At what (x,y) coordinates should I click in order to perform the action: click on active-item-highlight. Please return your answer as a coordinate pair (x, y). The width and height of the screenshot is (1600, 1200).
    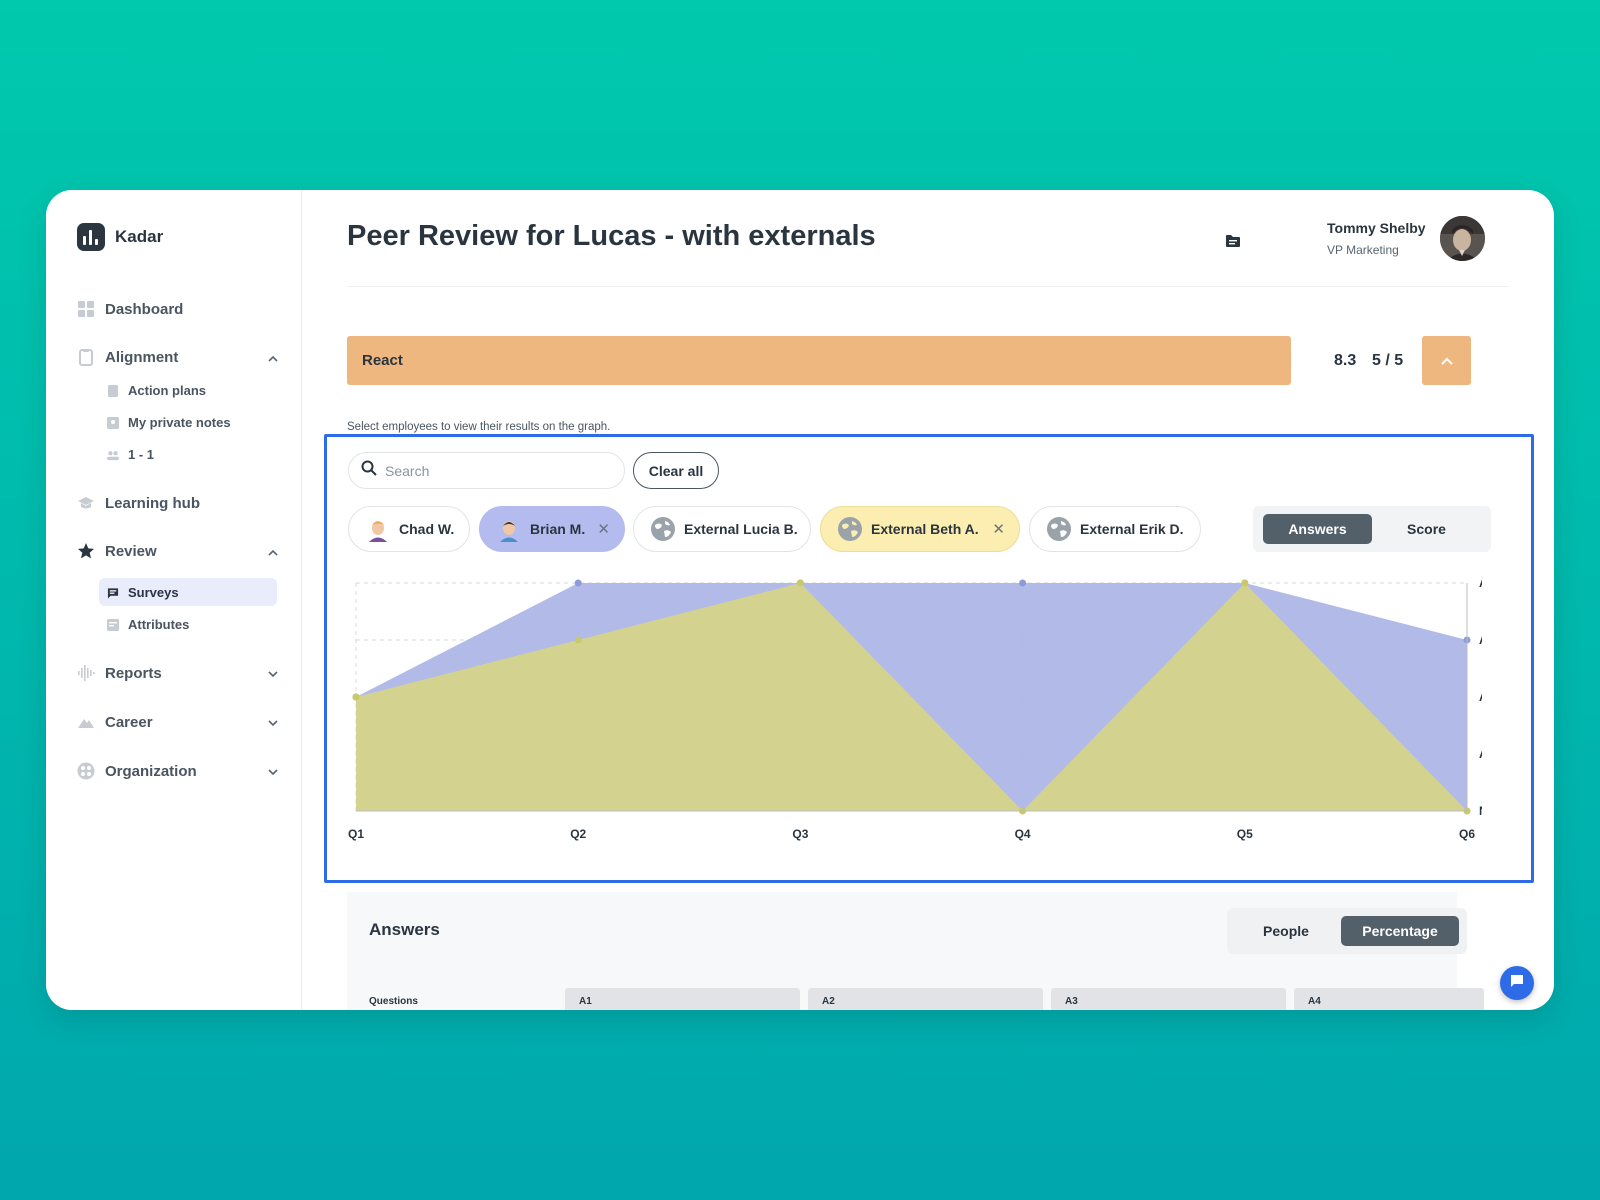
    Looking at the image, I should click on (188, 592).